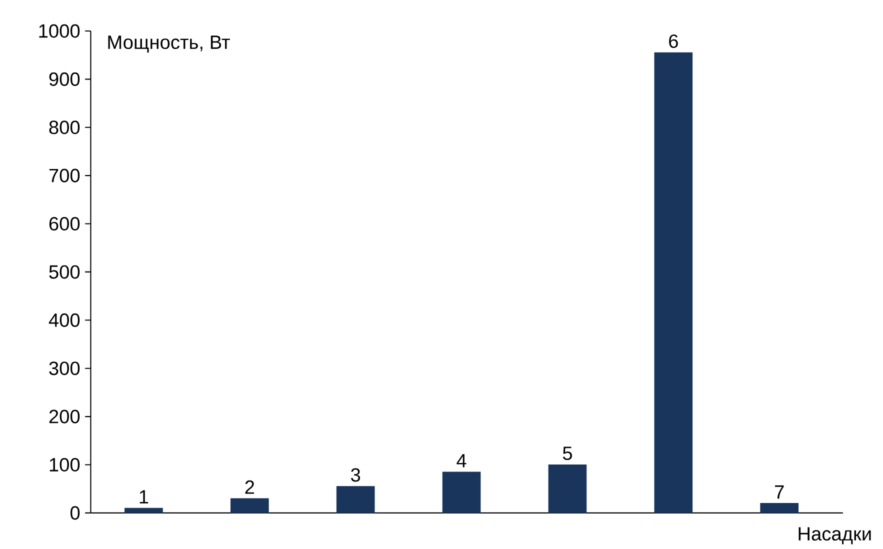 Image resolution: width=883 pixels, height=549 pixels. What do you see at coordinates (59, 31) in the screenshot?
I see `y-tick-label: 1000` at bounding box center [59, 31].